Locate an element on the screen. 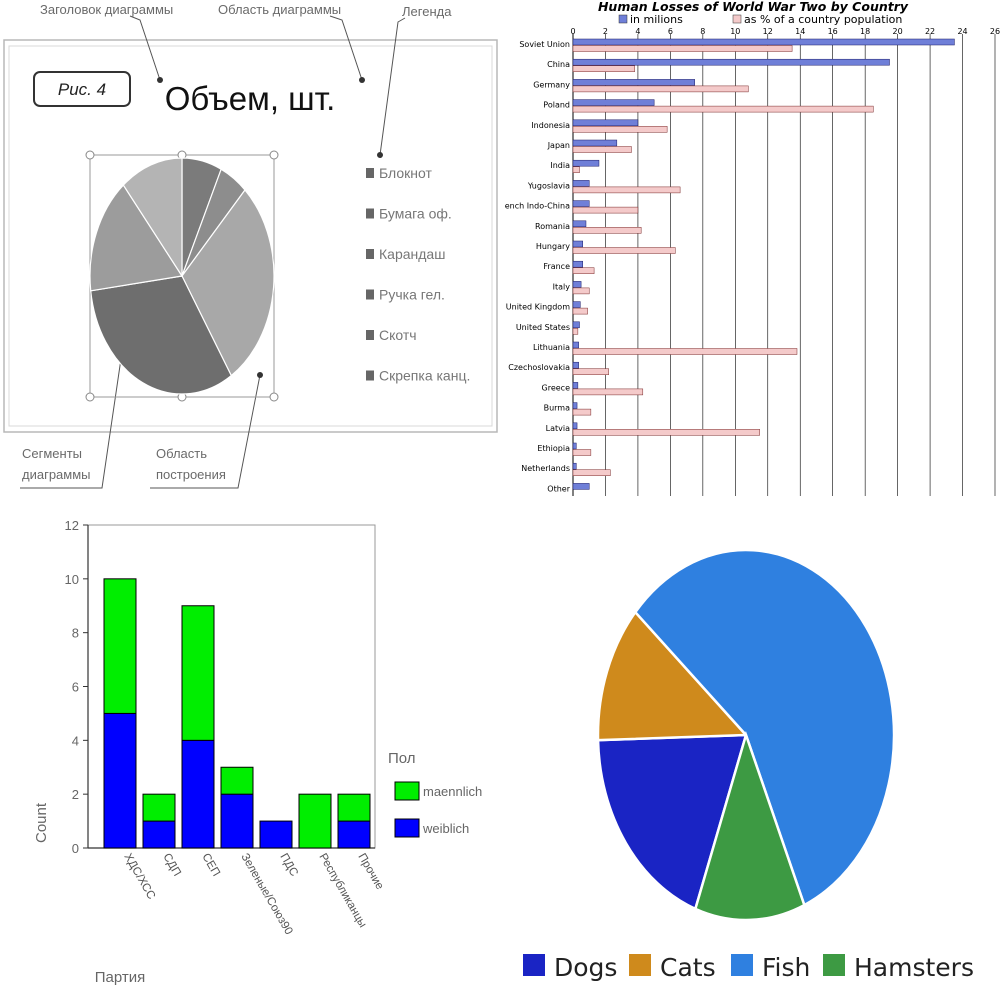  plot-area-handles is located at coordinates (182, 276).